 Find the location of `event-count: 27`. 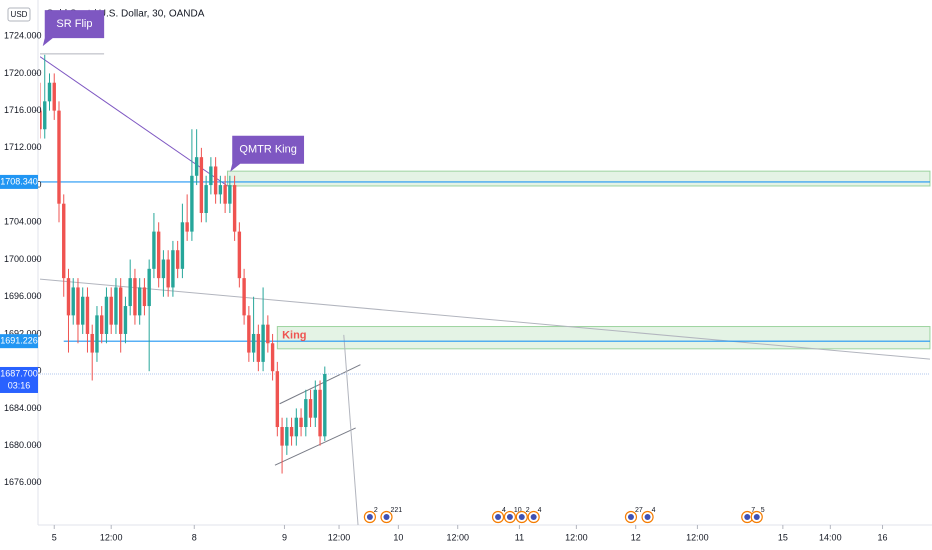

event-count: 27 is located at coordinates (639, 510).